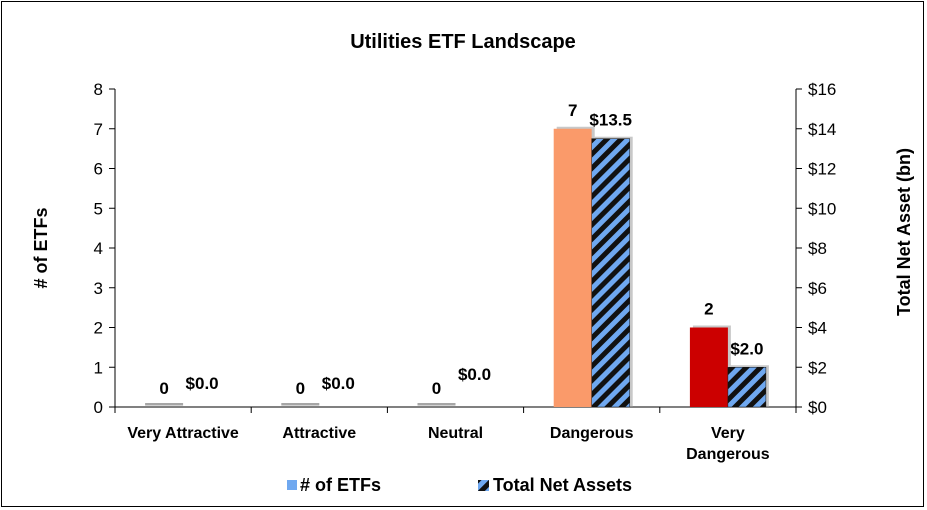 The width and height of the screenshot is (927, 510). Describe the element at coordinates (817, 288) in the screenshot. I see `y-right-tick-label: $6` at that location.